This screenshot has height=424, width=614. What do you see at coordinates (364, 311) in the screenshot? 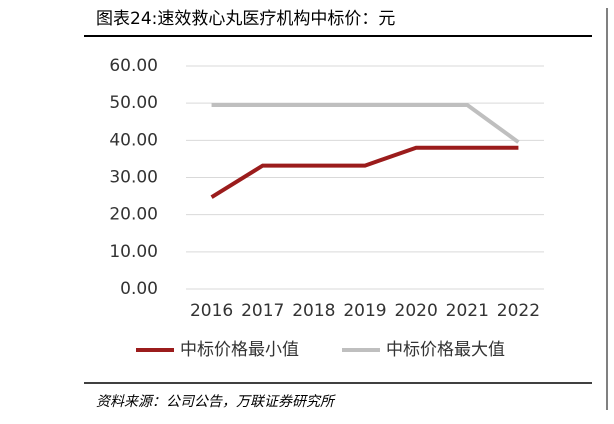
I see `x-tick-label: 2019` at bounding box center [364, 311].